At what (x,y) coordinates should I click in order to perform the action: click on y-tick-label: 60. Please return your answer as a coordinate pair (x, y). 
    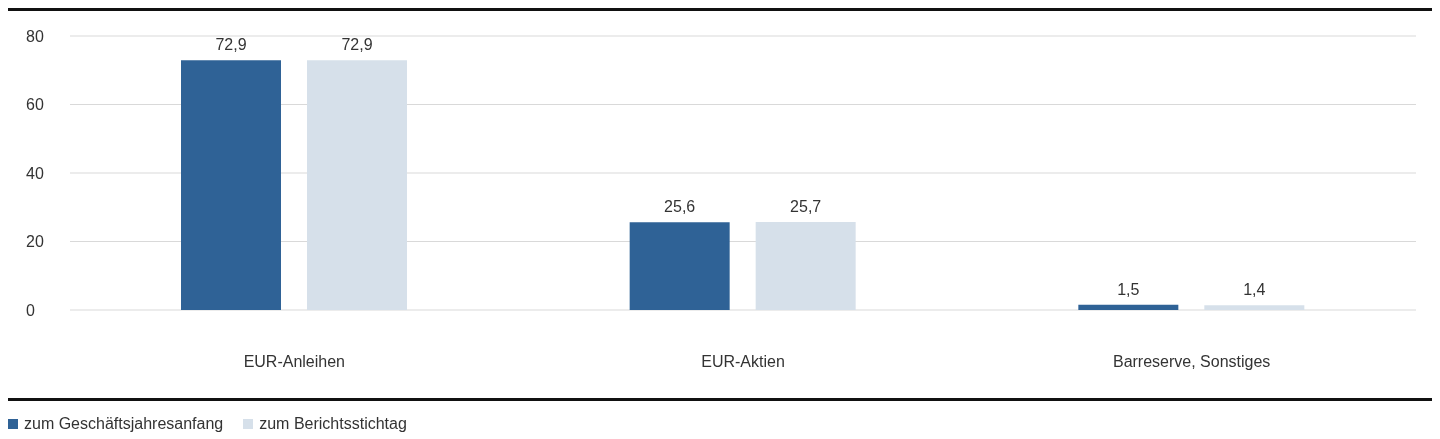
    Looking at the image, I should click on (35, 105).